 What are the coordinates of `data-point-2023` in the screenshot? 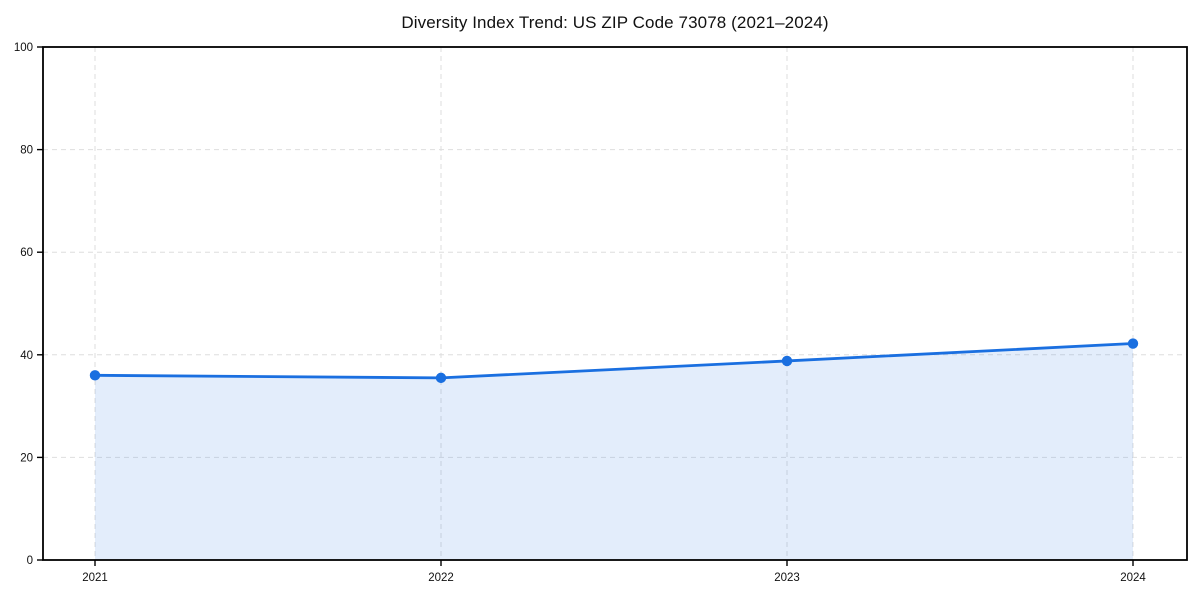 It's located at (787, 361).